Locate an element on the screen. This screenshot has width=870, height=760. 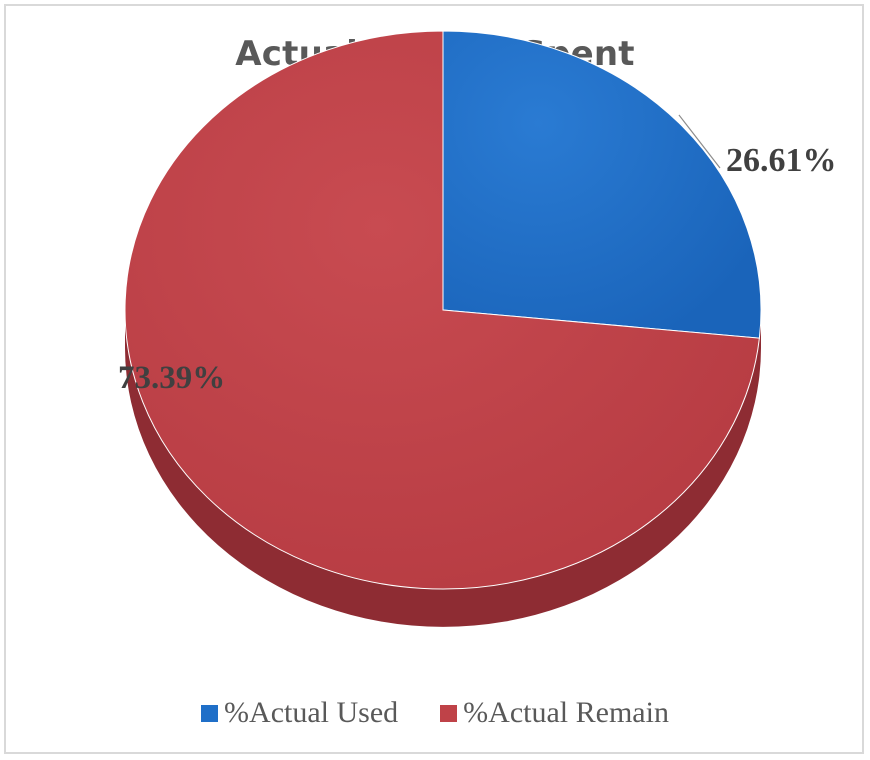
legend-swatch-actual-used is located at coordinates (210, 713).